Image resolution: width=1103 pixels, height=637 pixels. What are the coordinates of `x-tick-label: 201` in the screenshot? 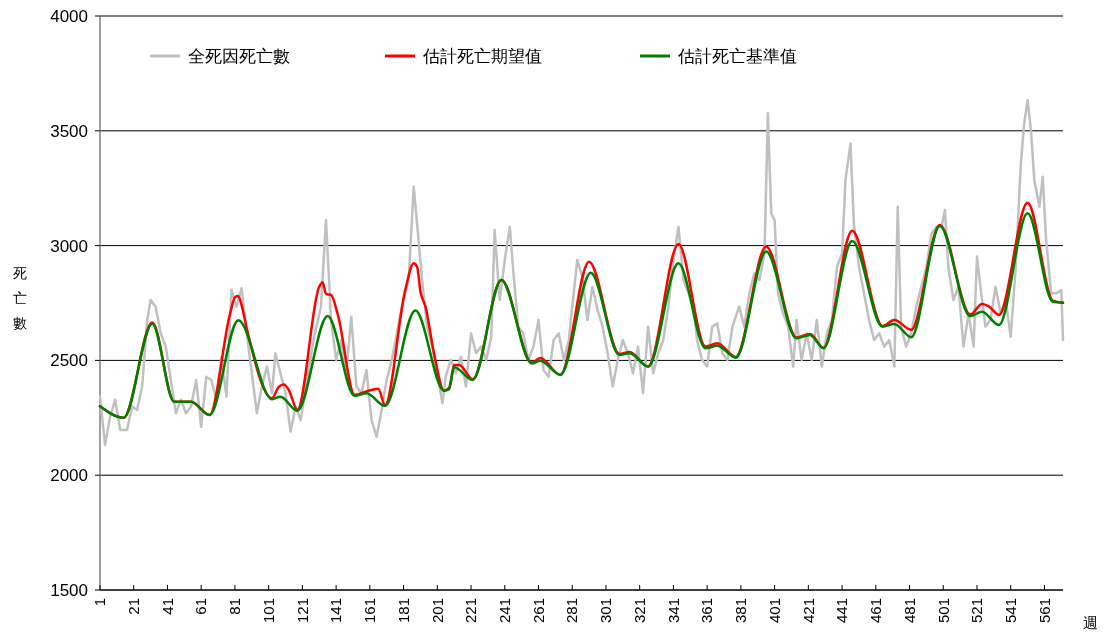 It's located at (437, 611).